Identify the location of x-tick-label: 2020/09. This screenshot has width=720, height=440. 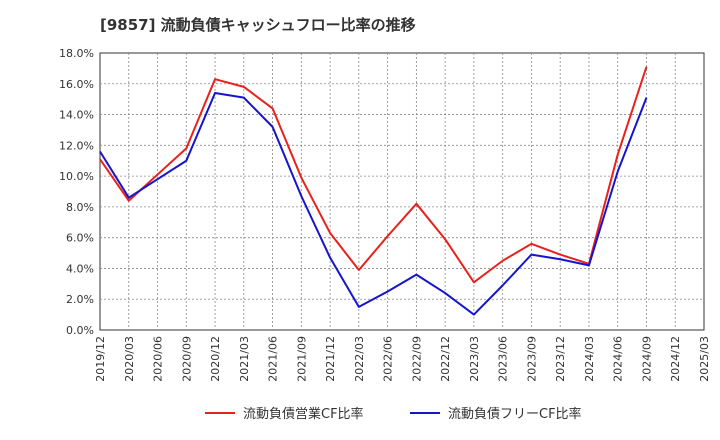
(186, 359).